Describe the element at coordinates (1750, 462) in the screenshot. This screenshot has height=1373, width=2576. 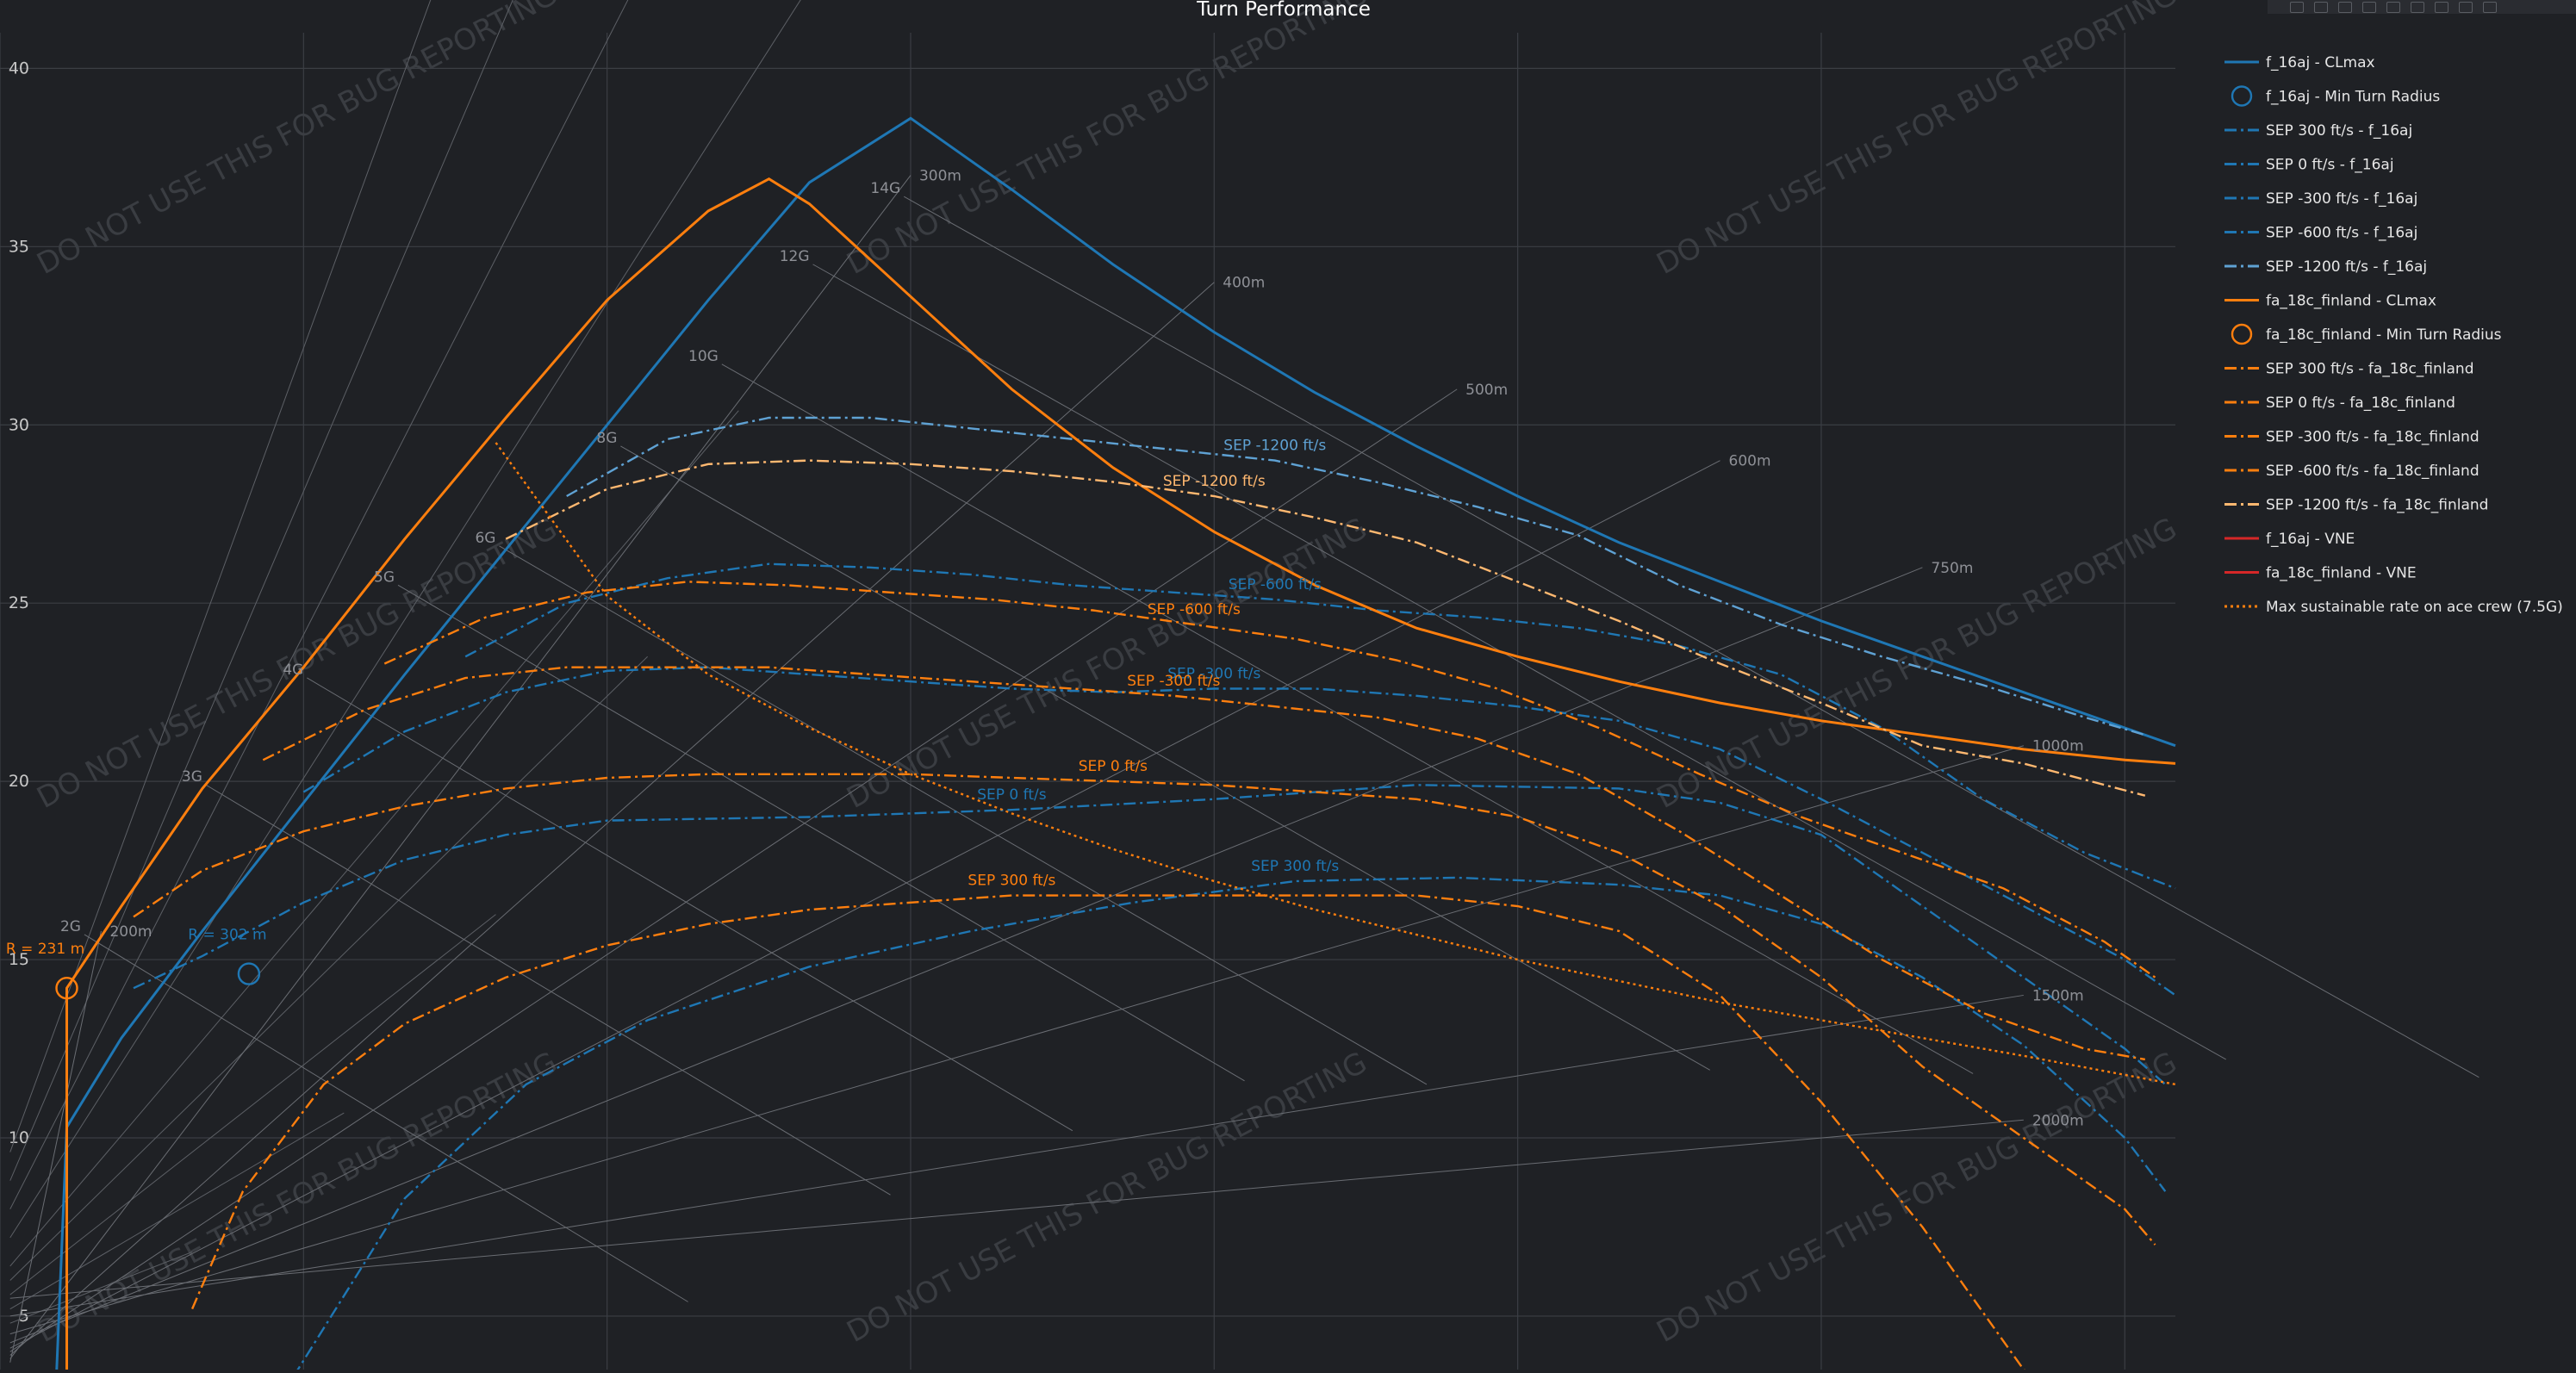
I see `radius-line-label: 600m` at that location.